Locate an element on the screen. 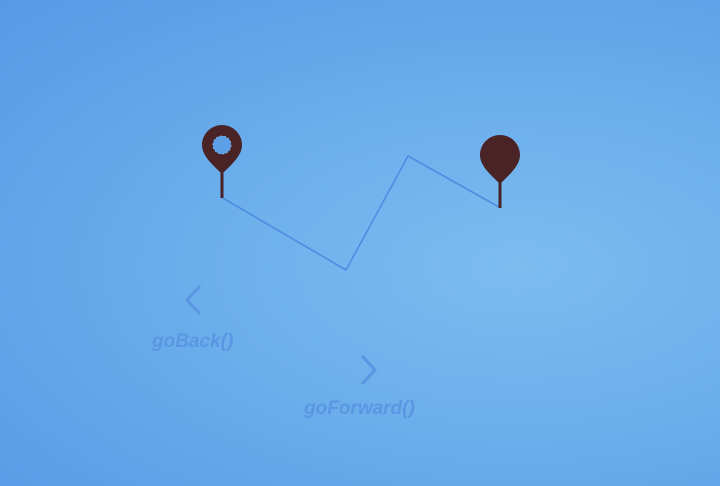 Image resolution: width=720 pixels, height=486 pixels. start-pin-icon is located at coordinates (222, 161).